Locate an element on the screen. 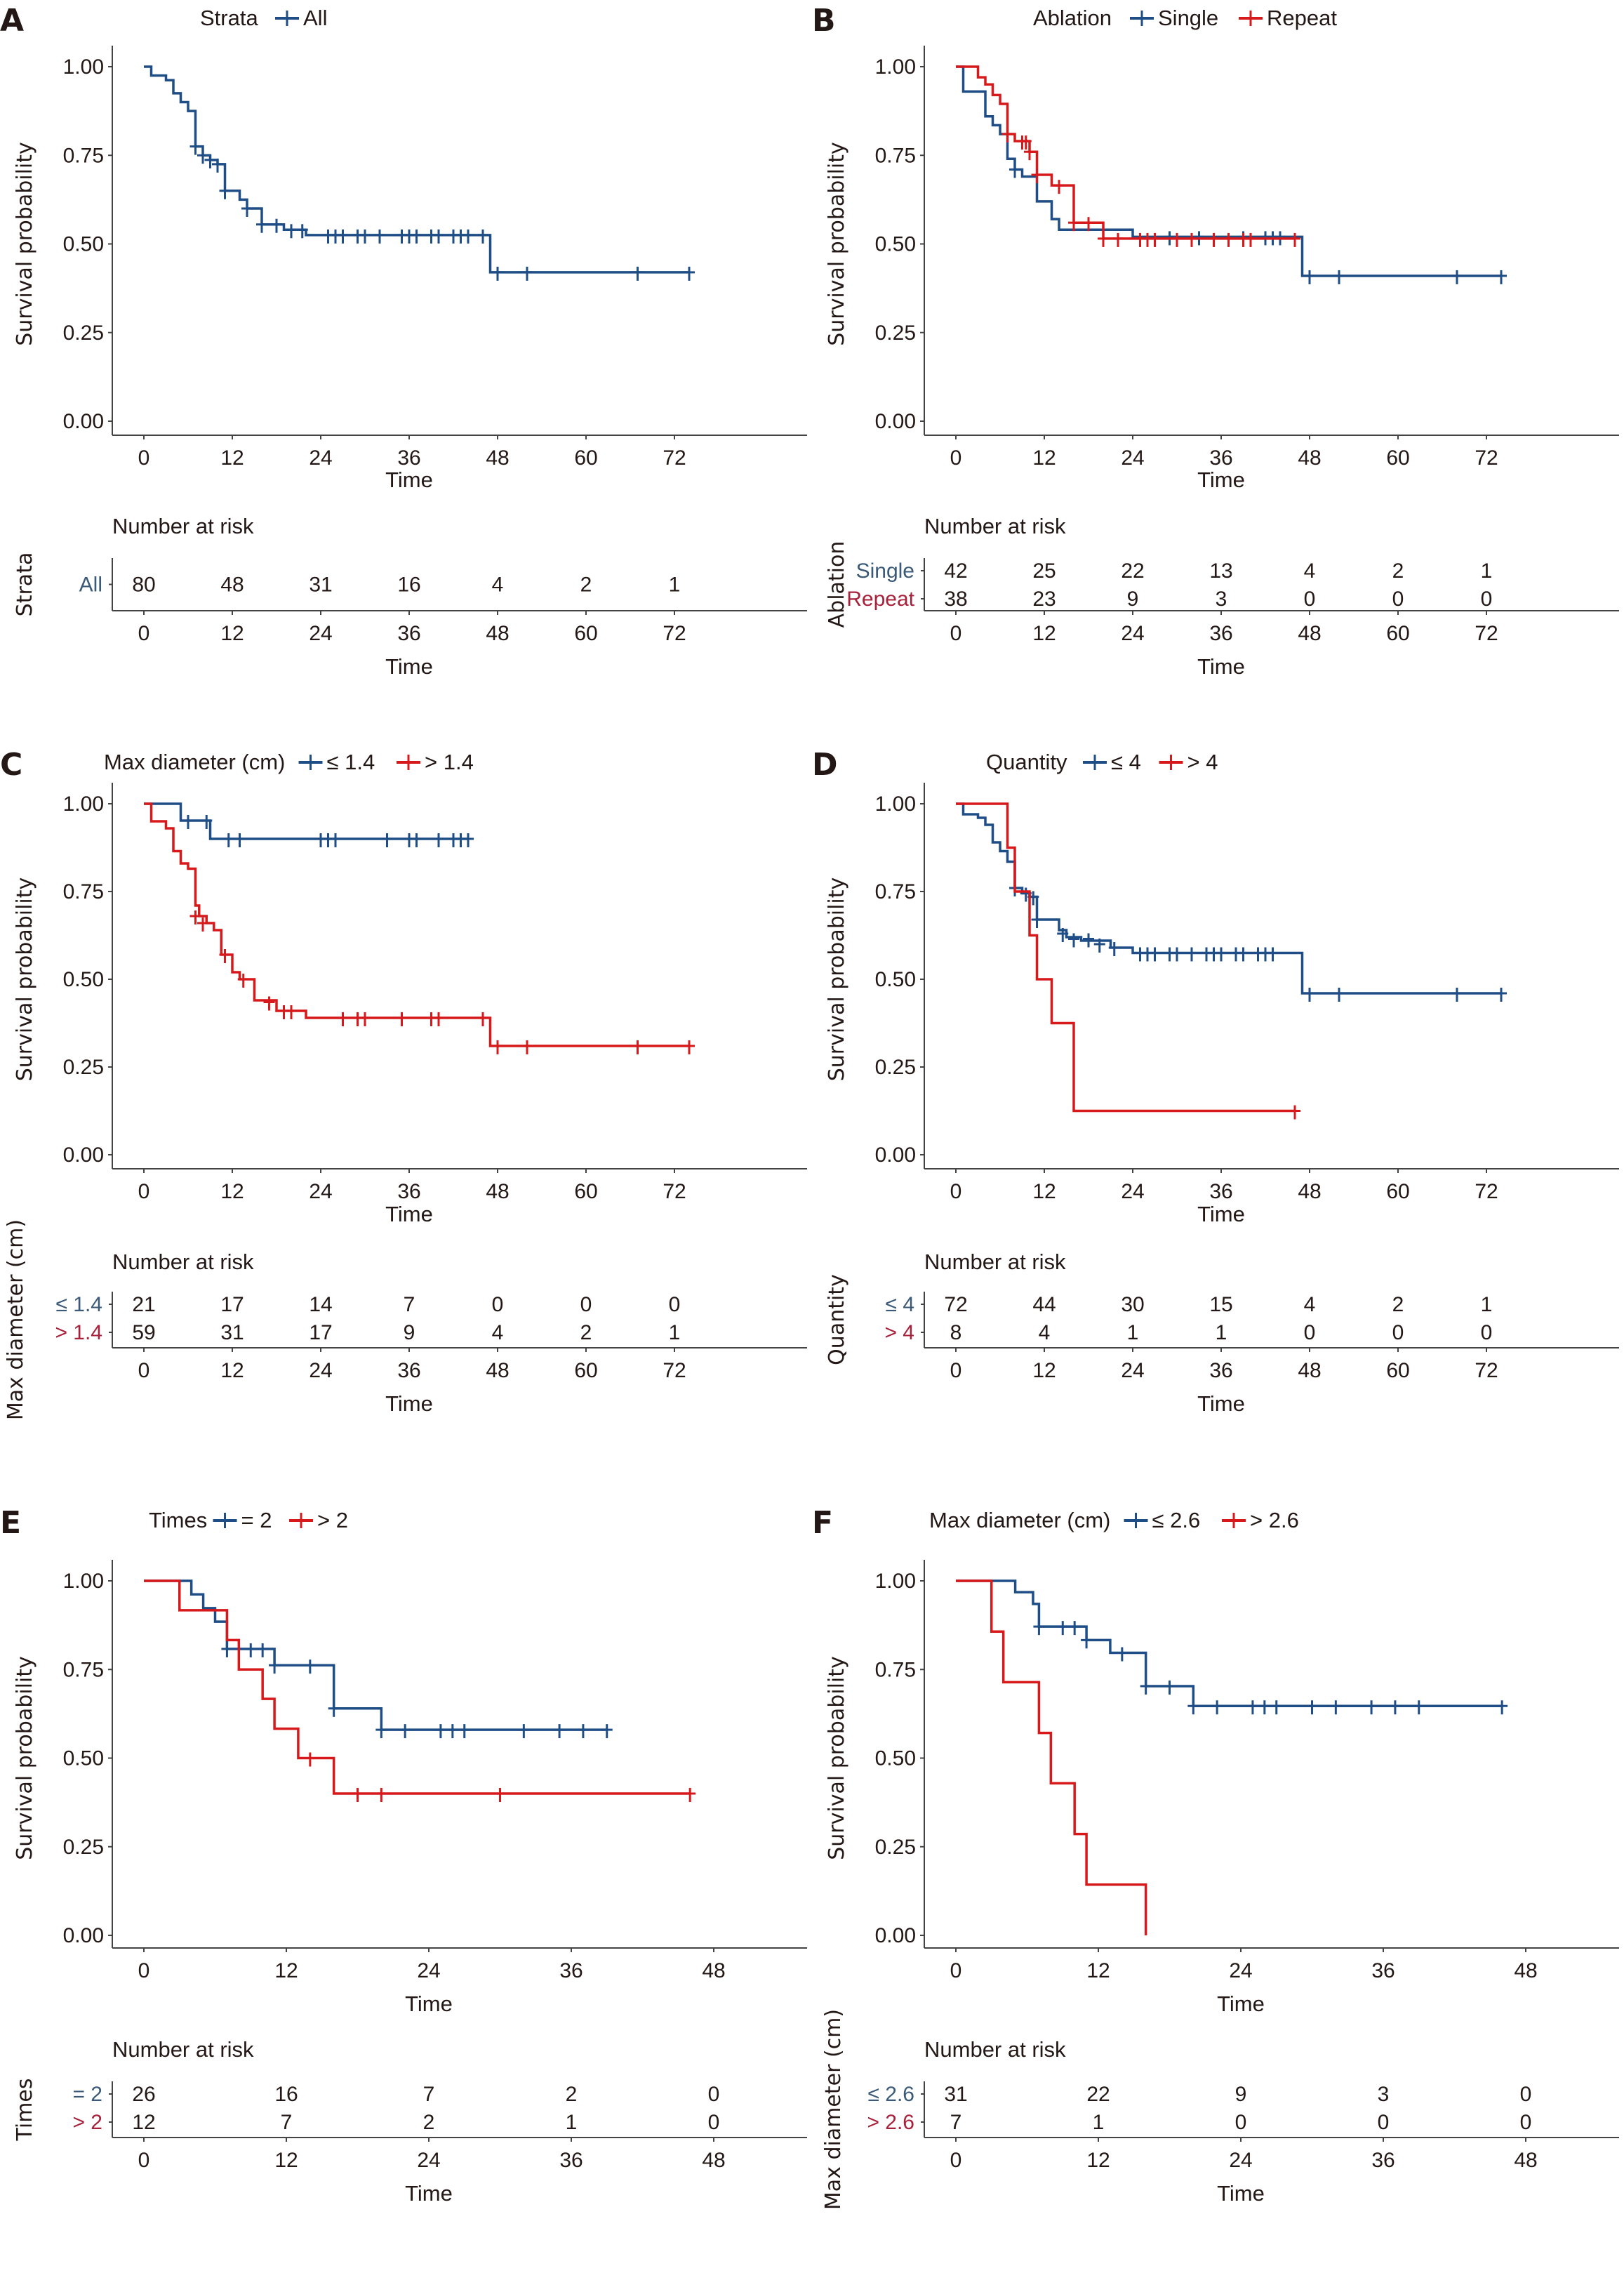 The image size is (1624, 2273). x-tick-label: 72 is located at coordinates (1486, 1192).